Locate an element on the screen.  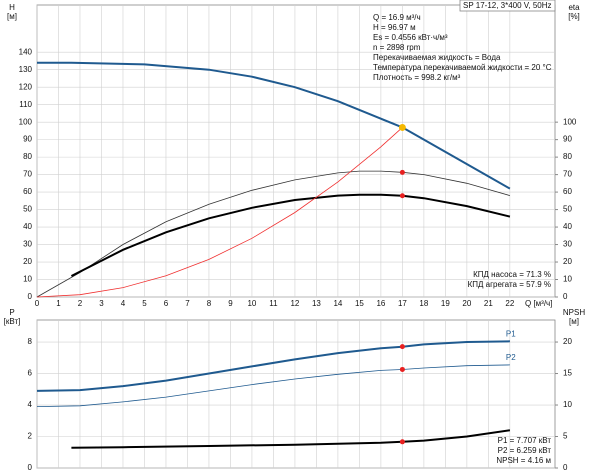
x-tick-label: 8 is located at coordinates (209, 303).